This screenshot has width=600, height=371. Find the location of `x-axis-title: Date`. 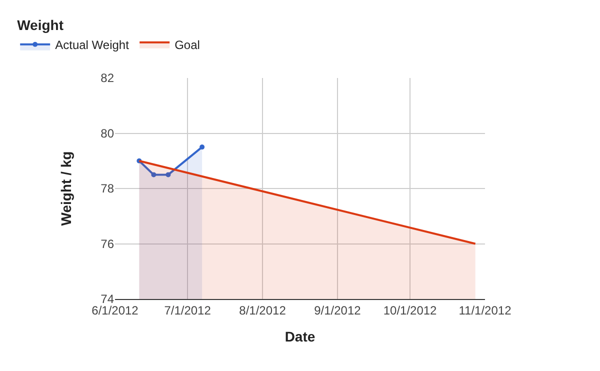

x-axis-title: Date is located at coordinates (300, 336).